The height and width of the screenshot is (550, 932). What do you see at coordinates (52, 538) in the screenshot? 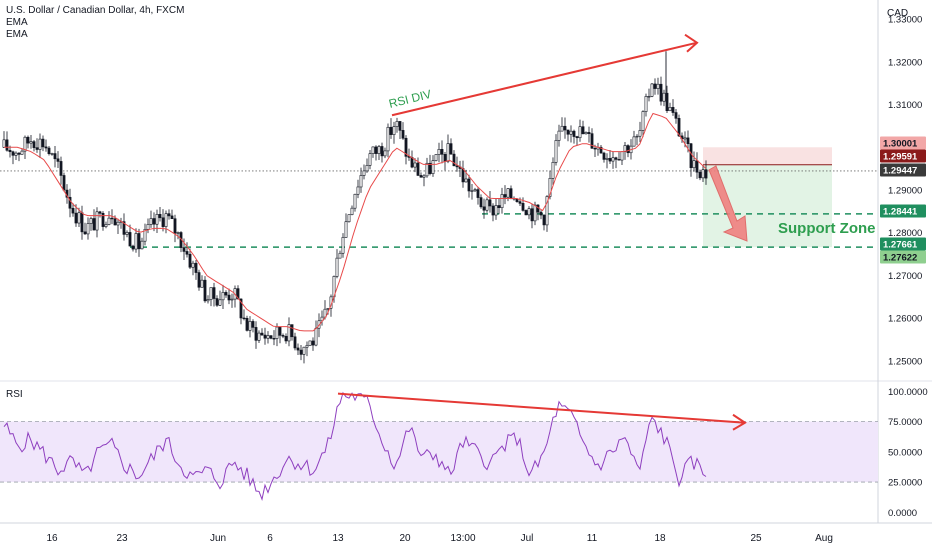
I see `time-tick-label: 16` at bounding box center [52, 538].